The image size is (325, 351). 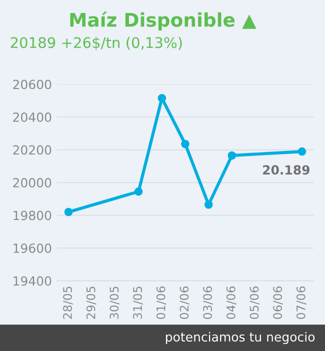 I want to click on x-tick-label: 31/05, so click(x=138, y=302).